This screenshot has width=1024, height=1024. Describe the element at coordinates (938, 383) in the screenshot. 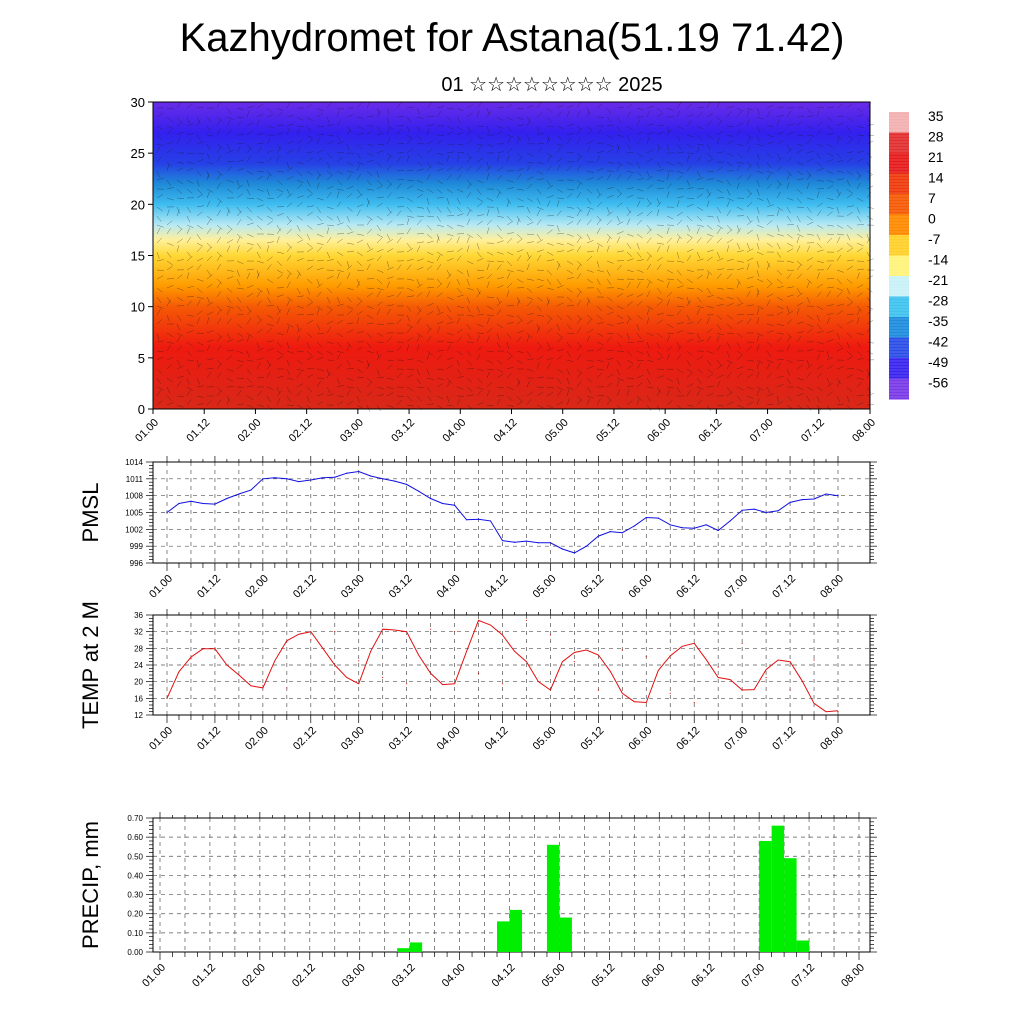

I see `colorbar-label: -56` at that location.